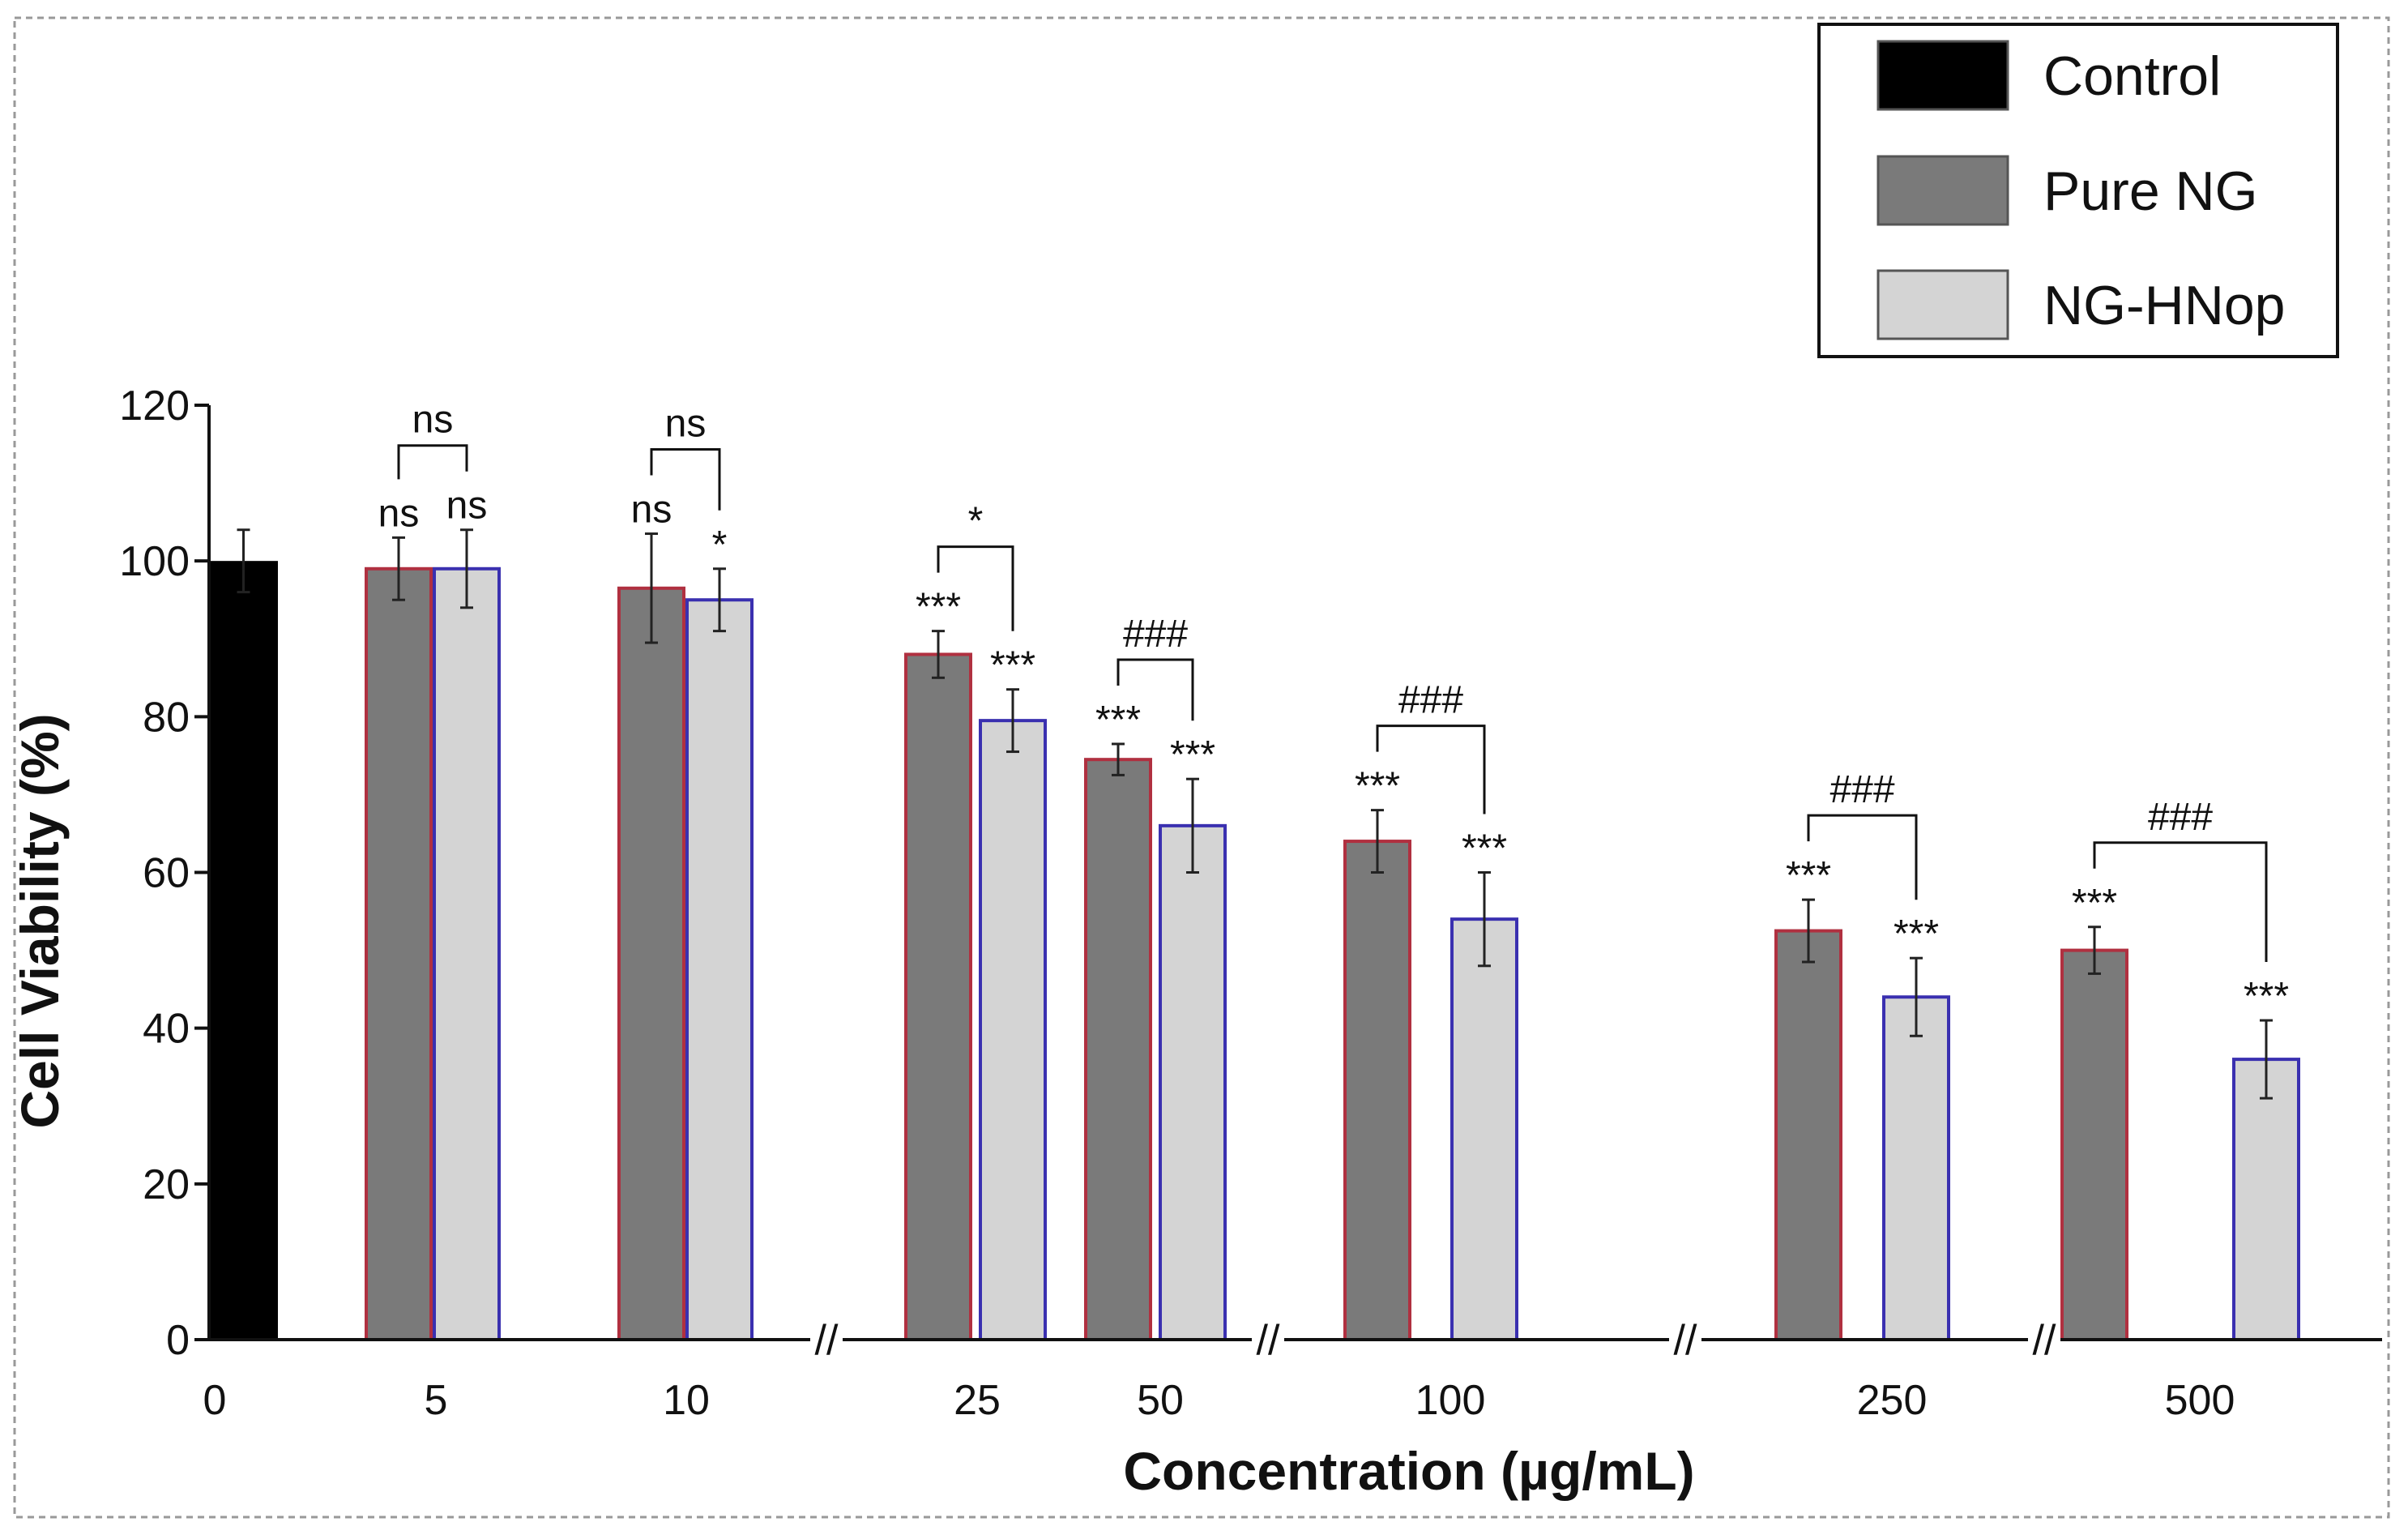 This screenshot has width=2408, height=1539. What do you see at coordinates (1409, 1471) in the screenshot?
I see `x-axis-title: Concentration (µg/mL)` at bounding box center [1409, 1471].